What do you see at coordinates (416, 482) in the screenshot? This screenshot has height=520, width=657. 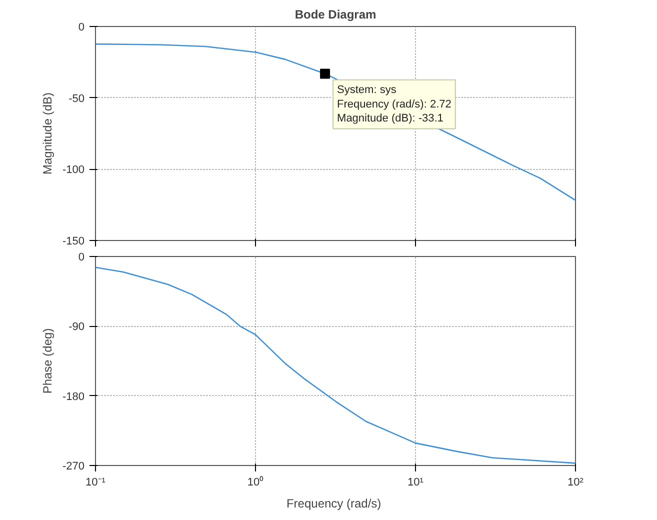 I see `x-tick-label: 10¹` at bounding box center [416, 482].